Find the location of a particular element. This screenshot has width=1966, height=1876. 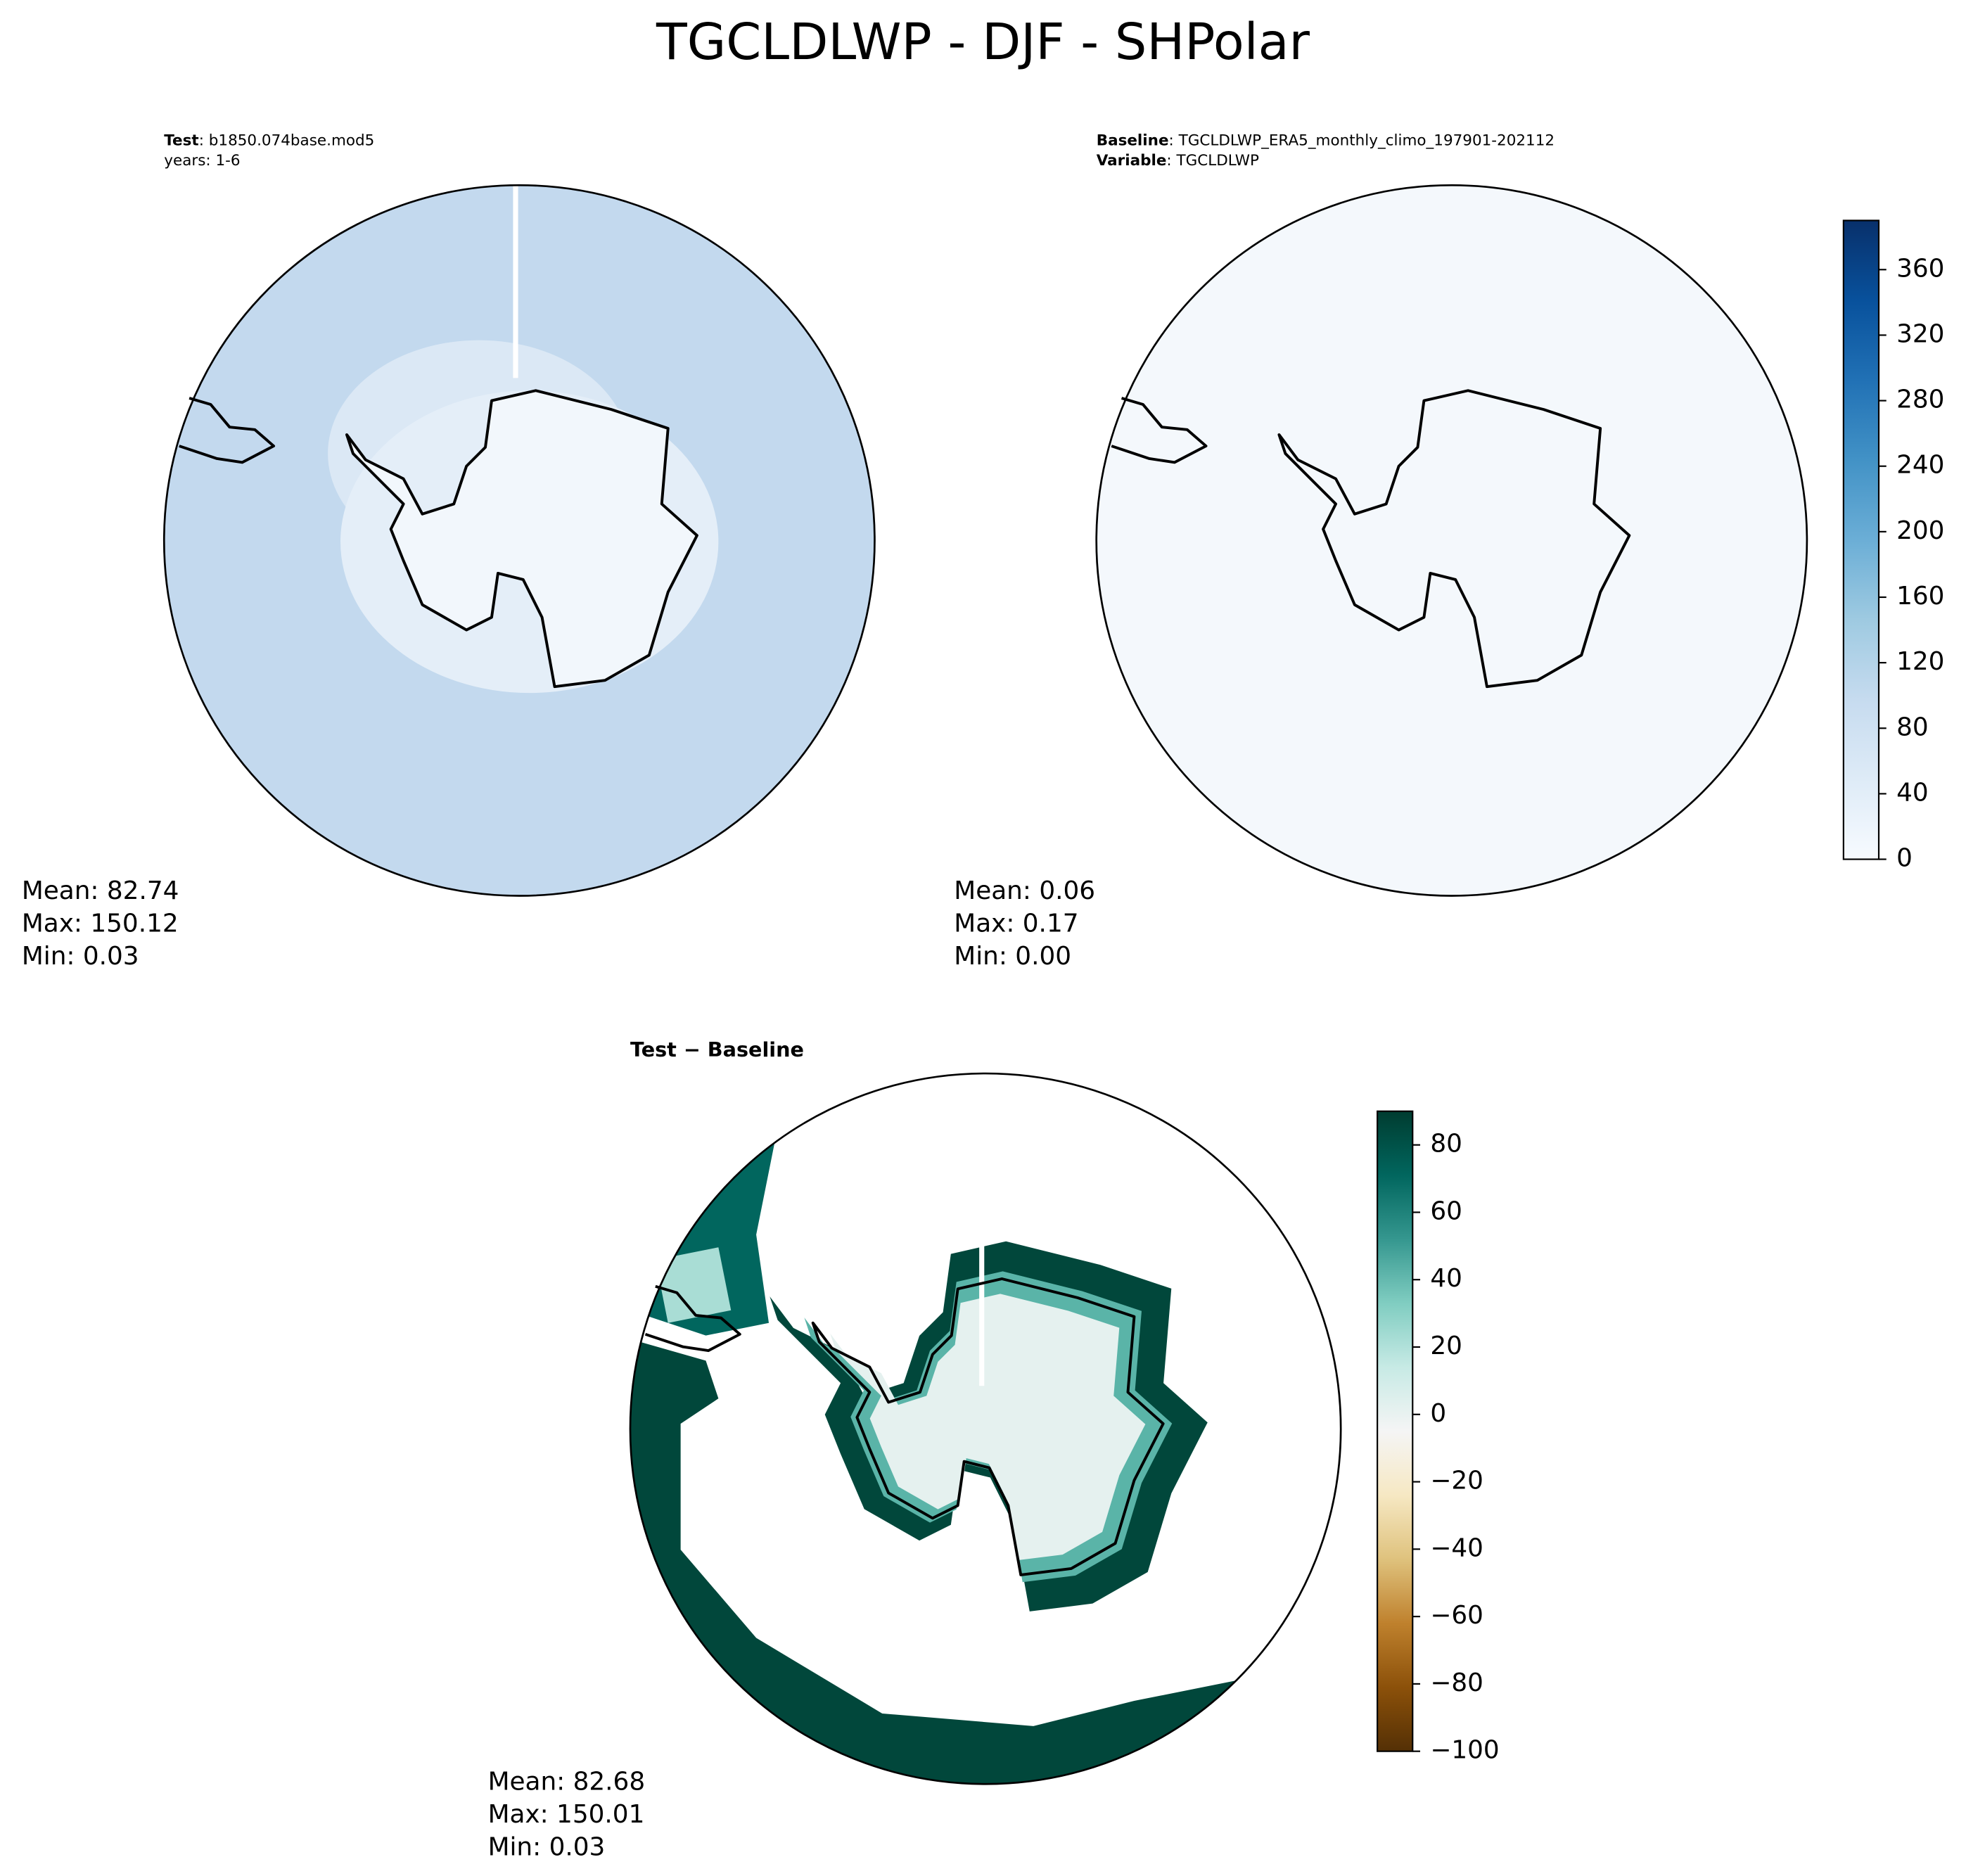

stat-line: Max: 0.17 is located at coordinates (1016, 924).